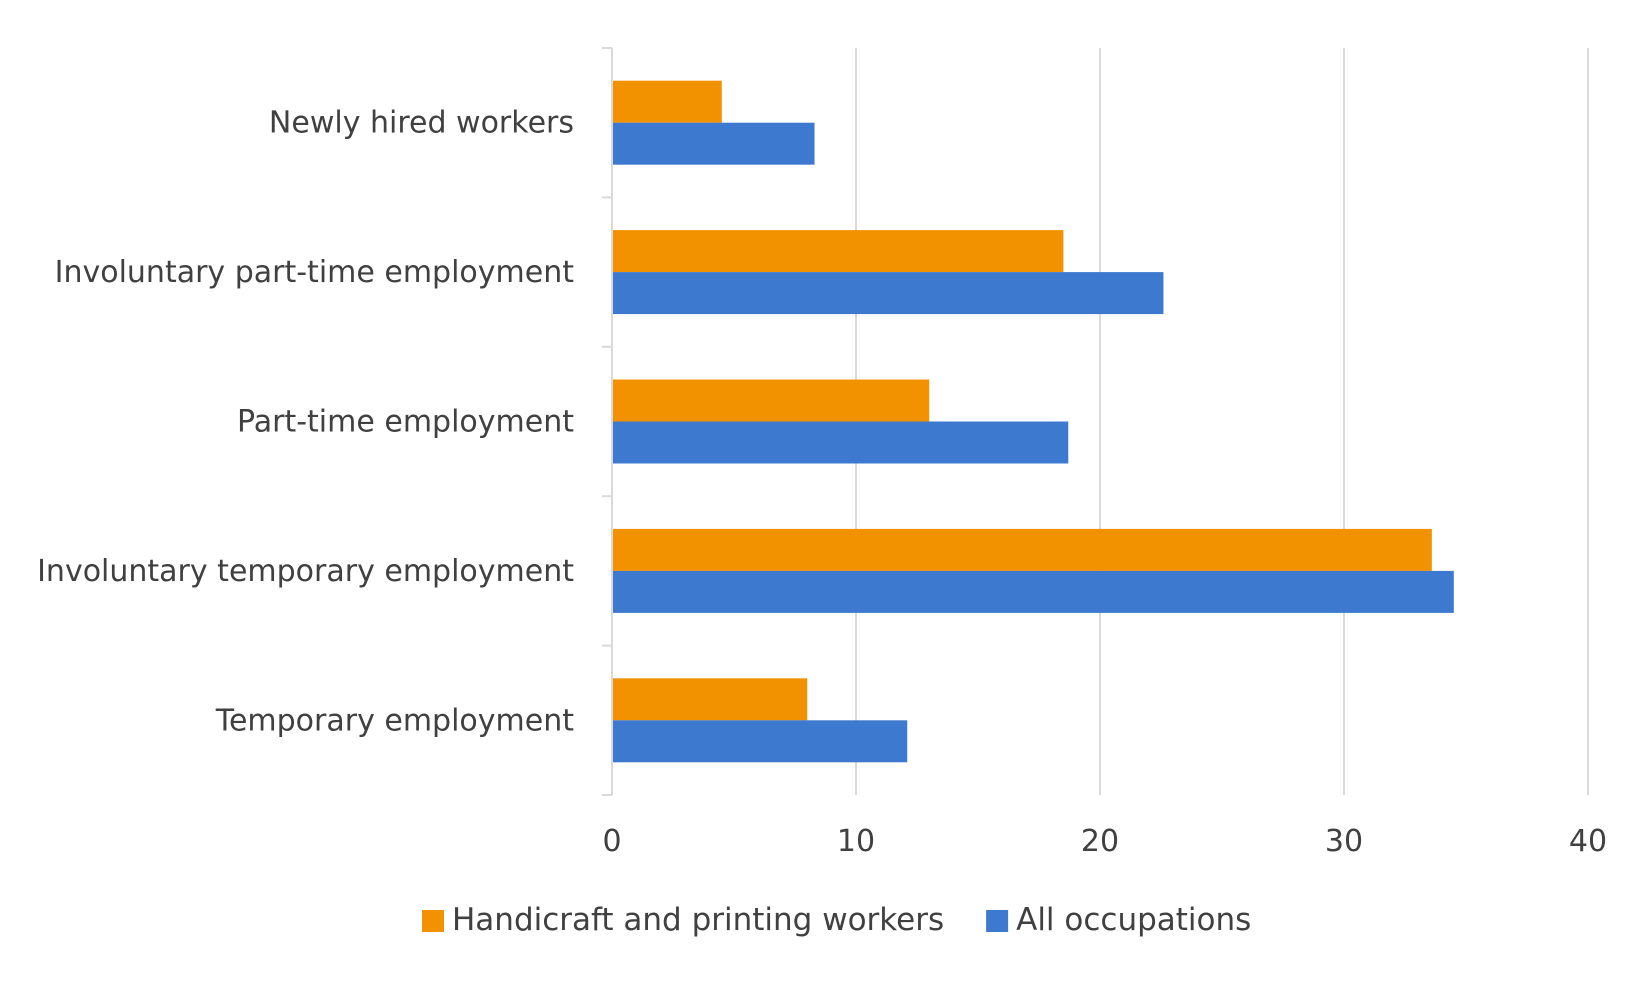 Image resolution: width=1650 pixels, height=990 pixels. I want to click on x-tick-label: 40, so click(1588, 841).